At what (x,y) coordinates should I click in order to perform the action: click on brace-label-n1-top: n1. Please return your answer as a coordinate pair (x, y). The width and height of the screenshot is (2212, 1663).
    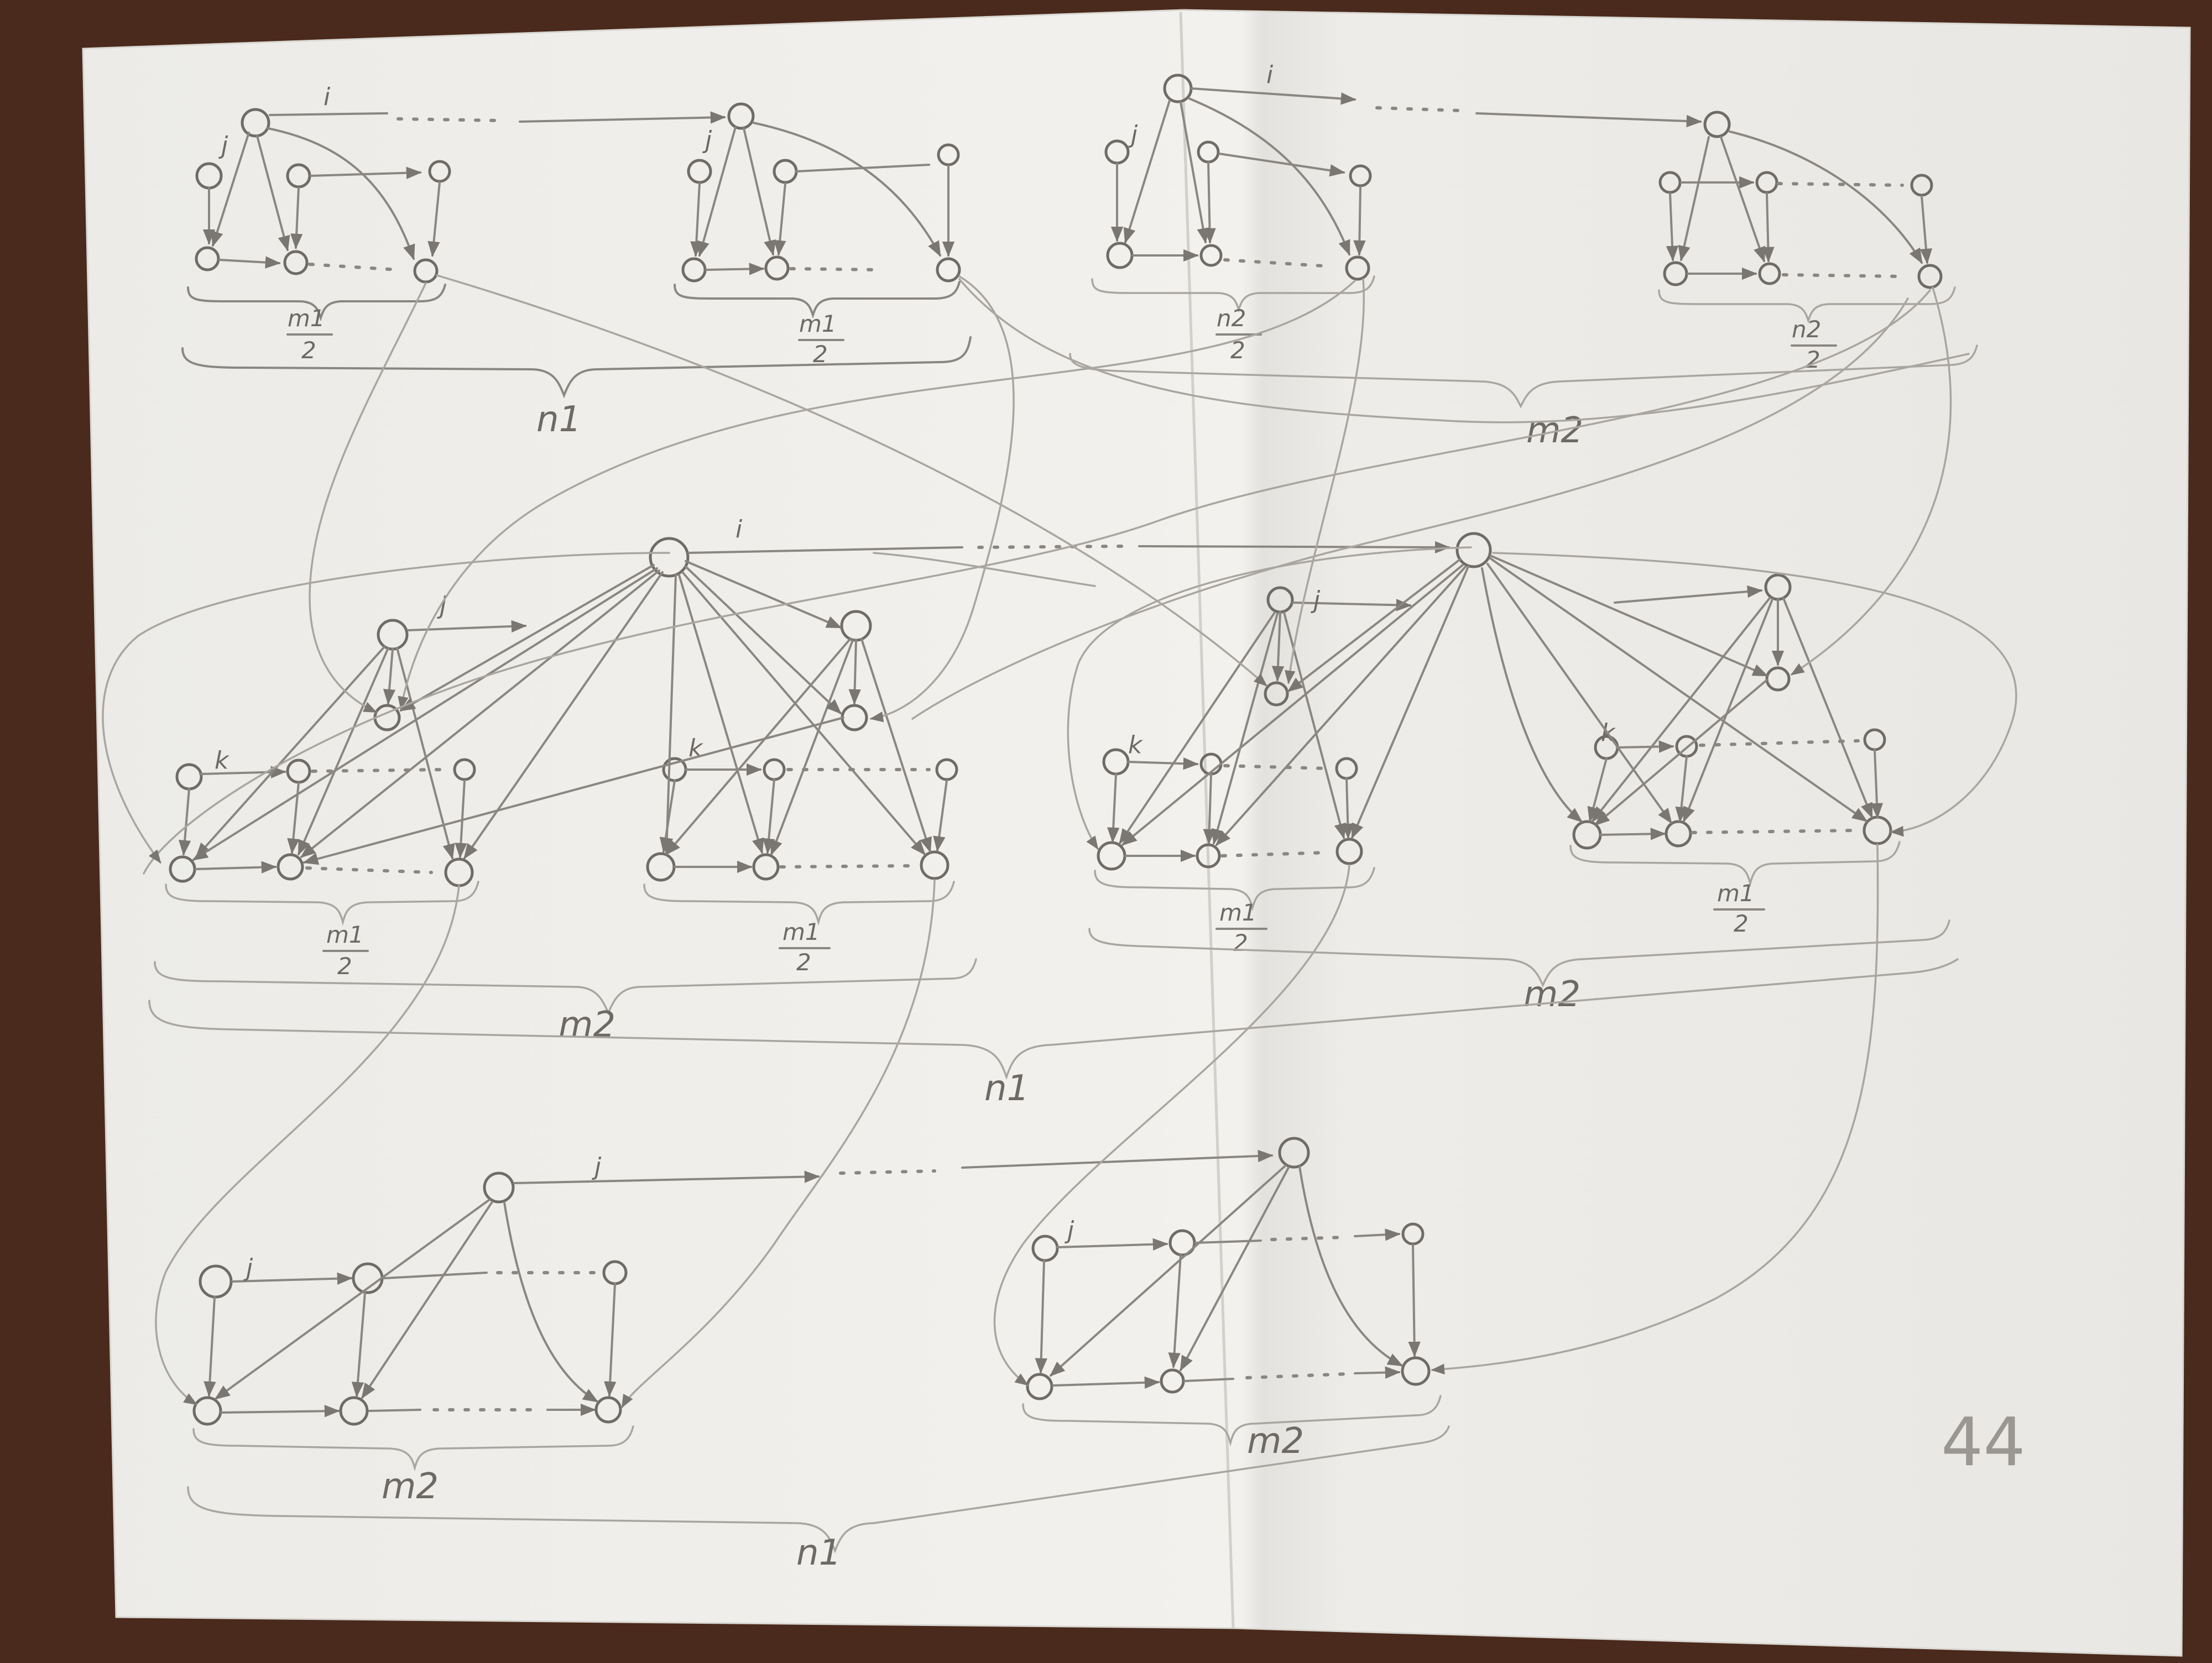
    Looking at the image, I should click on (558, 420).